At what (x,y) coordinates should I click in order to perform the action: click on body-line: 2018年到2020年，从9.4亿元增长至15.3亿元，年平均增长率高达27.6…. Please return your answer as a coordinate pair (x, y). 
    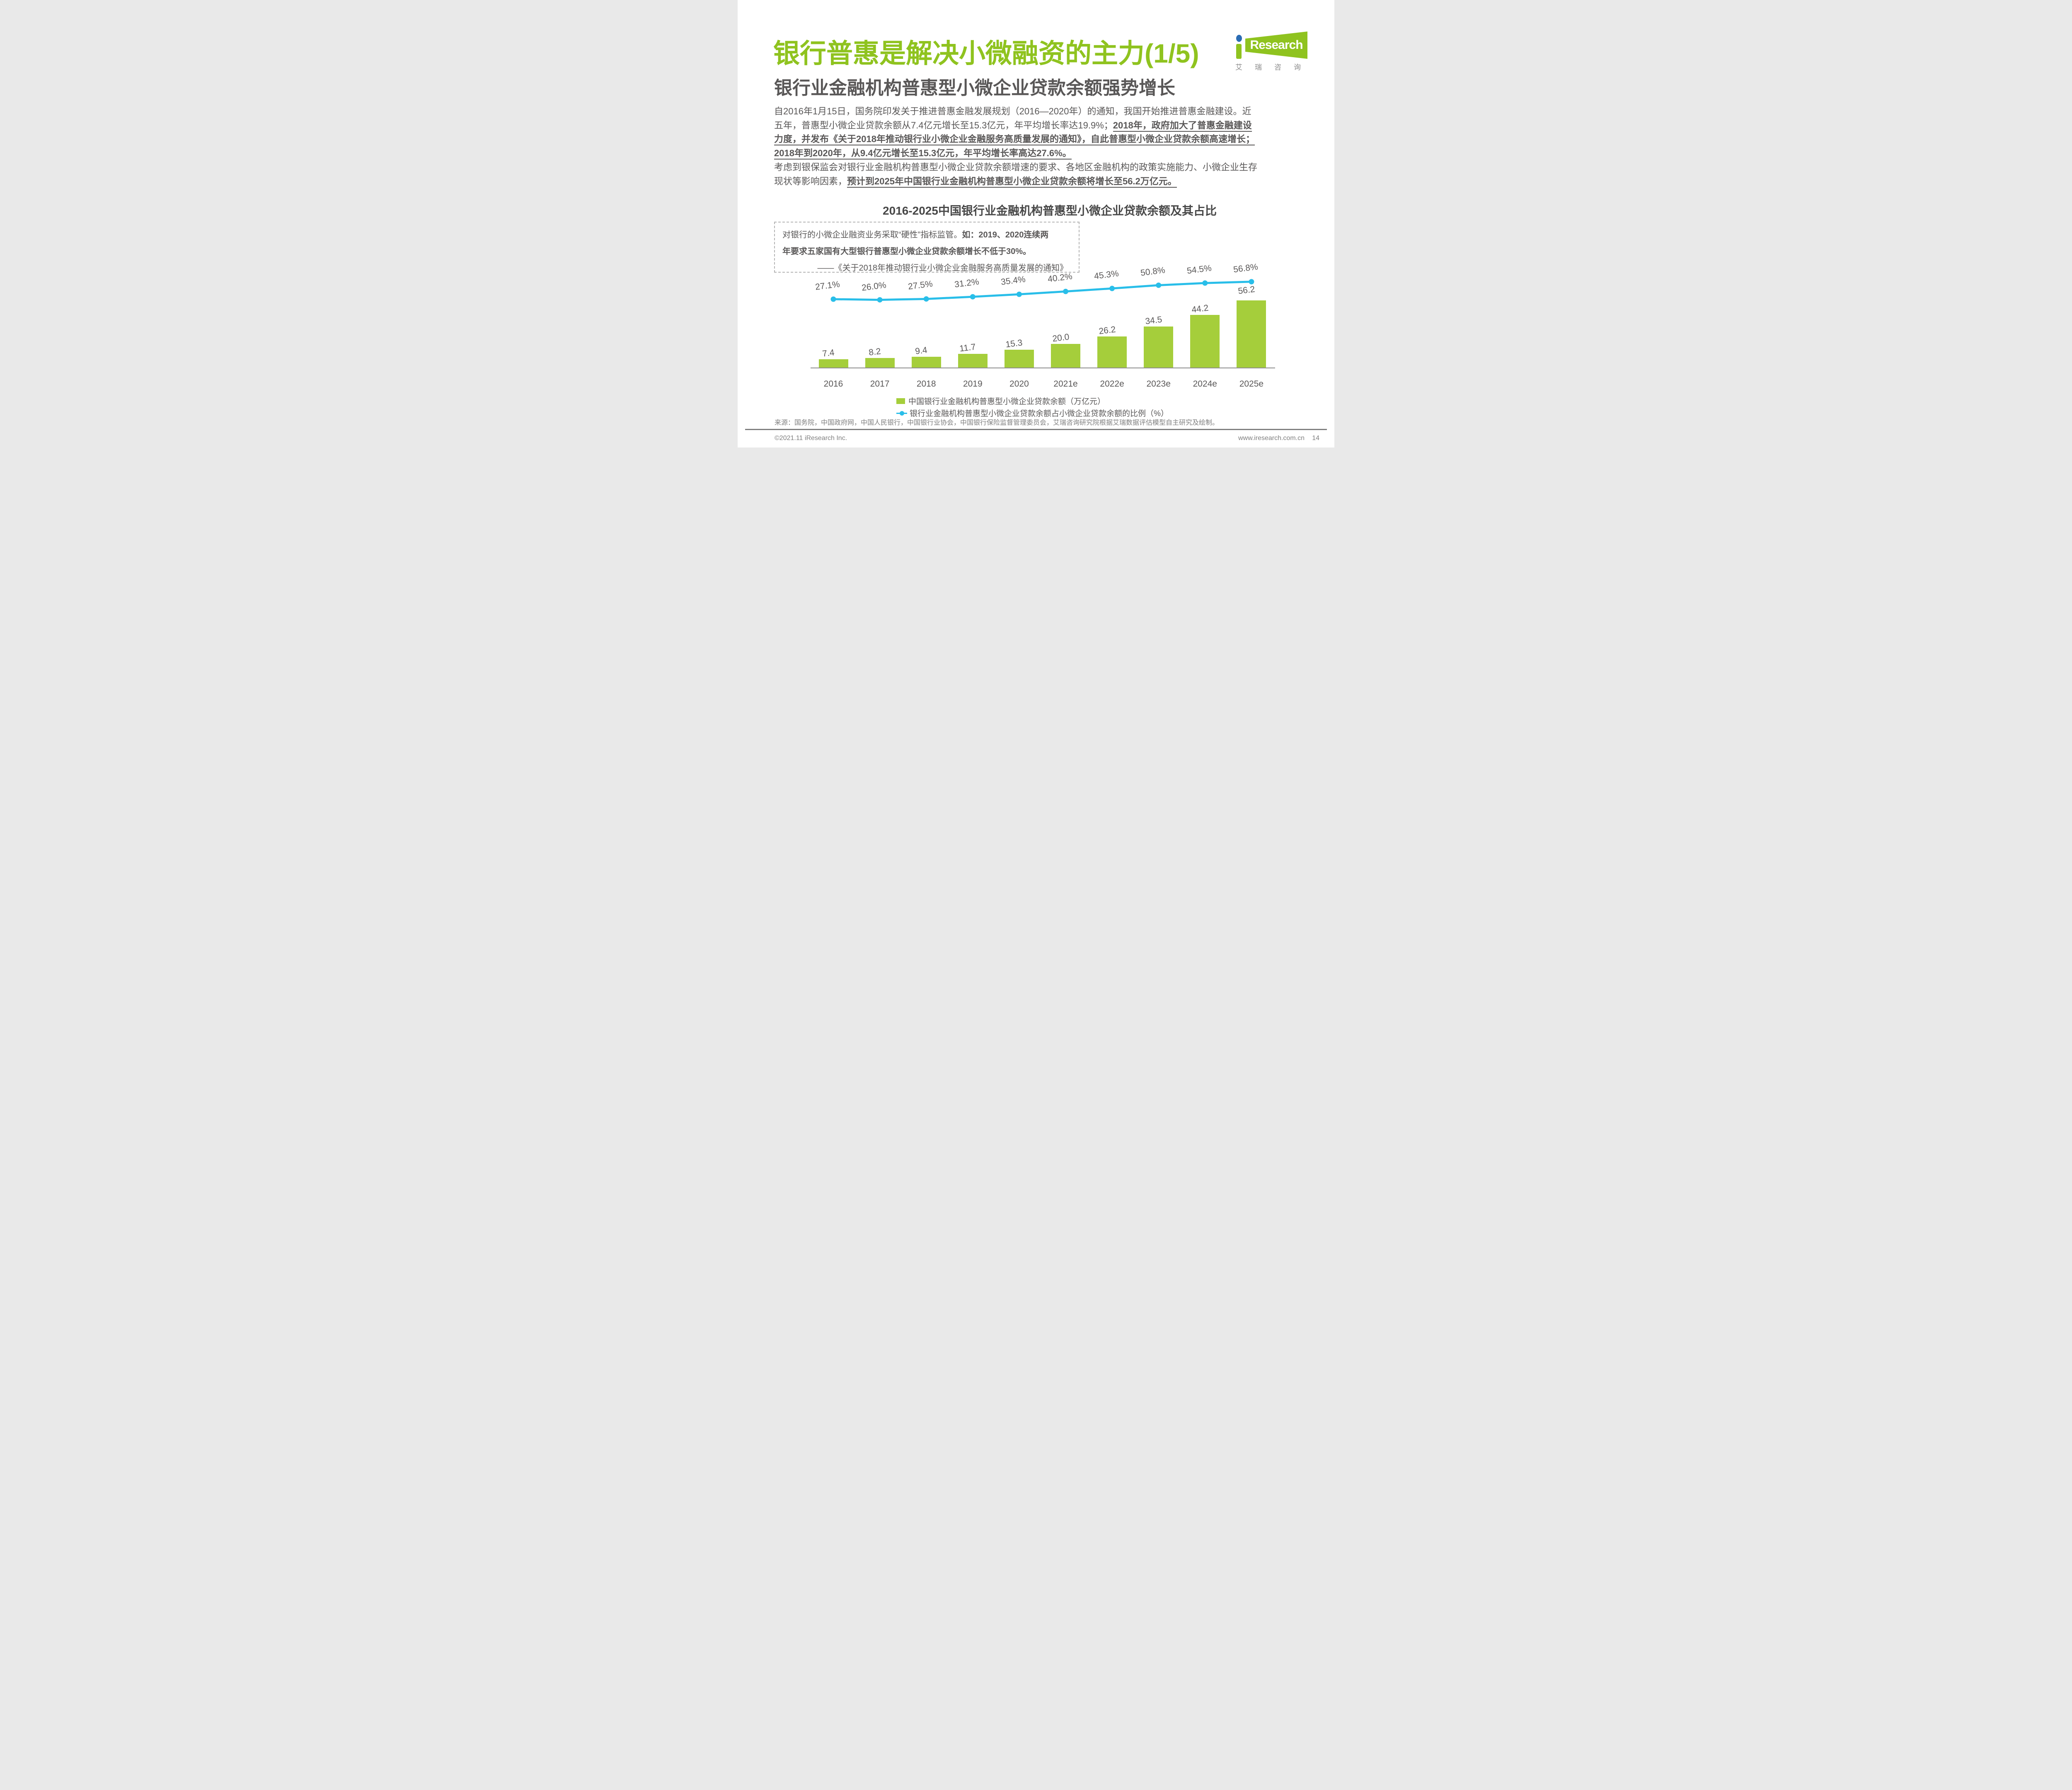
    Looking at the image, I should click on (1051, 153).